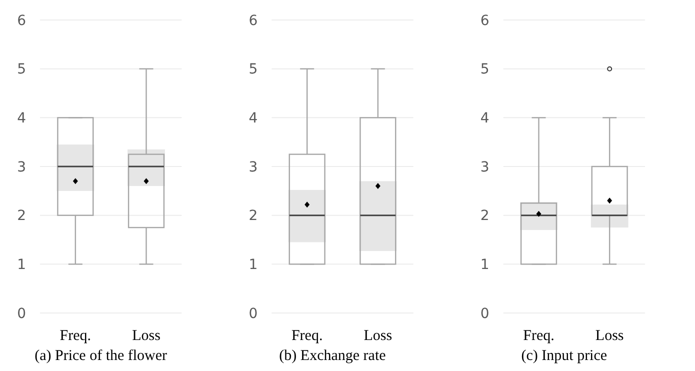 This screenshot has height=371, width=695. What do you see at coordinates (564, 356) in the screenshot?
I see `text: (c) Input price` at bounding box center [564, 356].